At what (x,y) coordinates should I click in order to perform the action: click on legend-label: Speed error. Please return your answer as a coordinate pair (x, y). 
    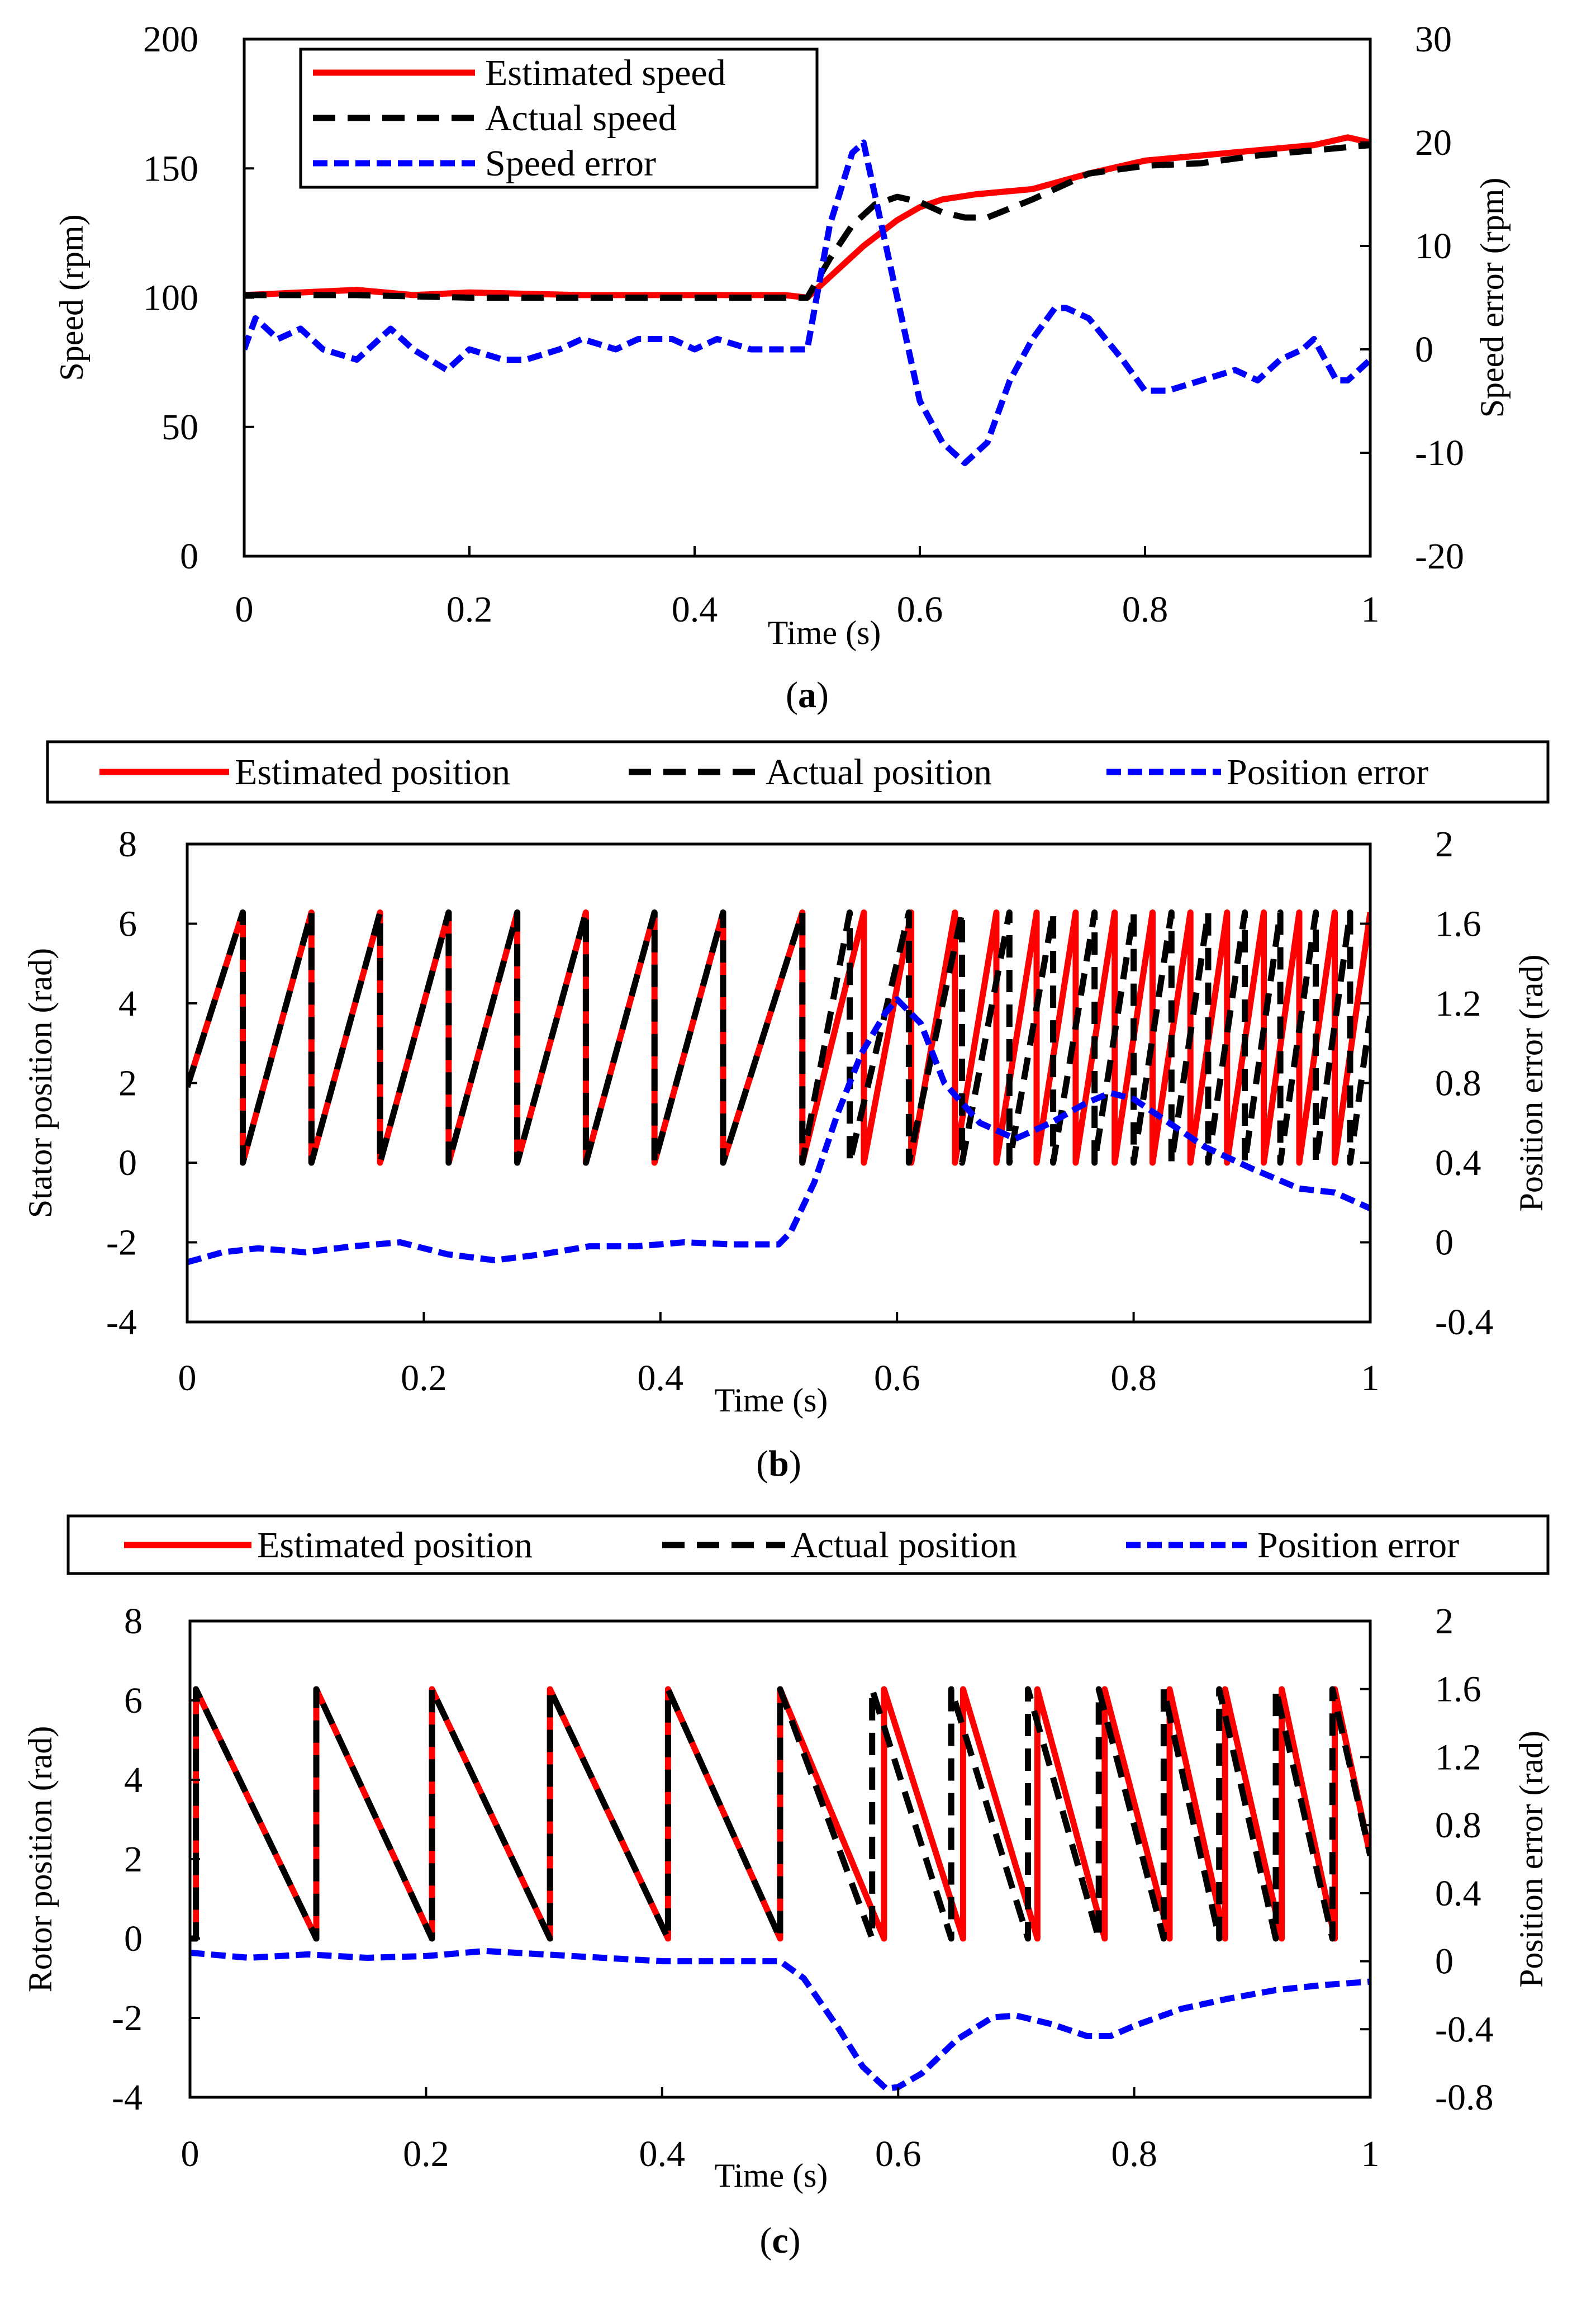
    Looking at the image, I should click on (570, 163).